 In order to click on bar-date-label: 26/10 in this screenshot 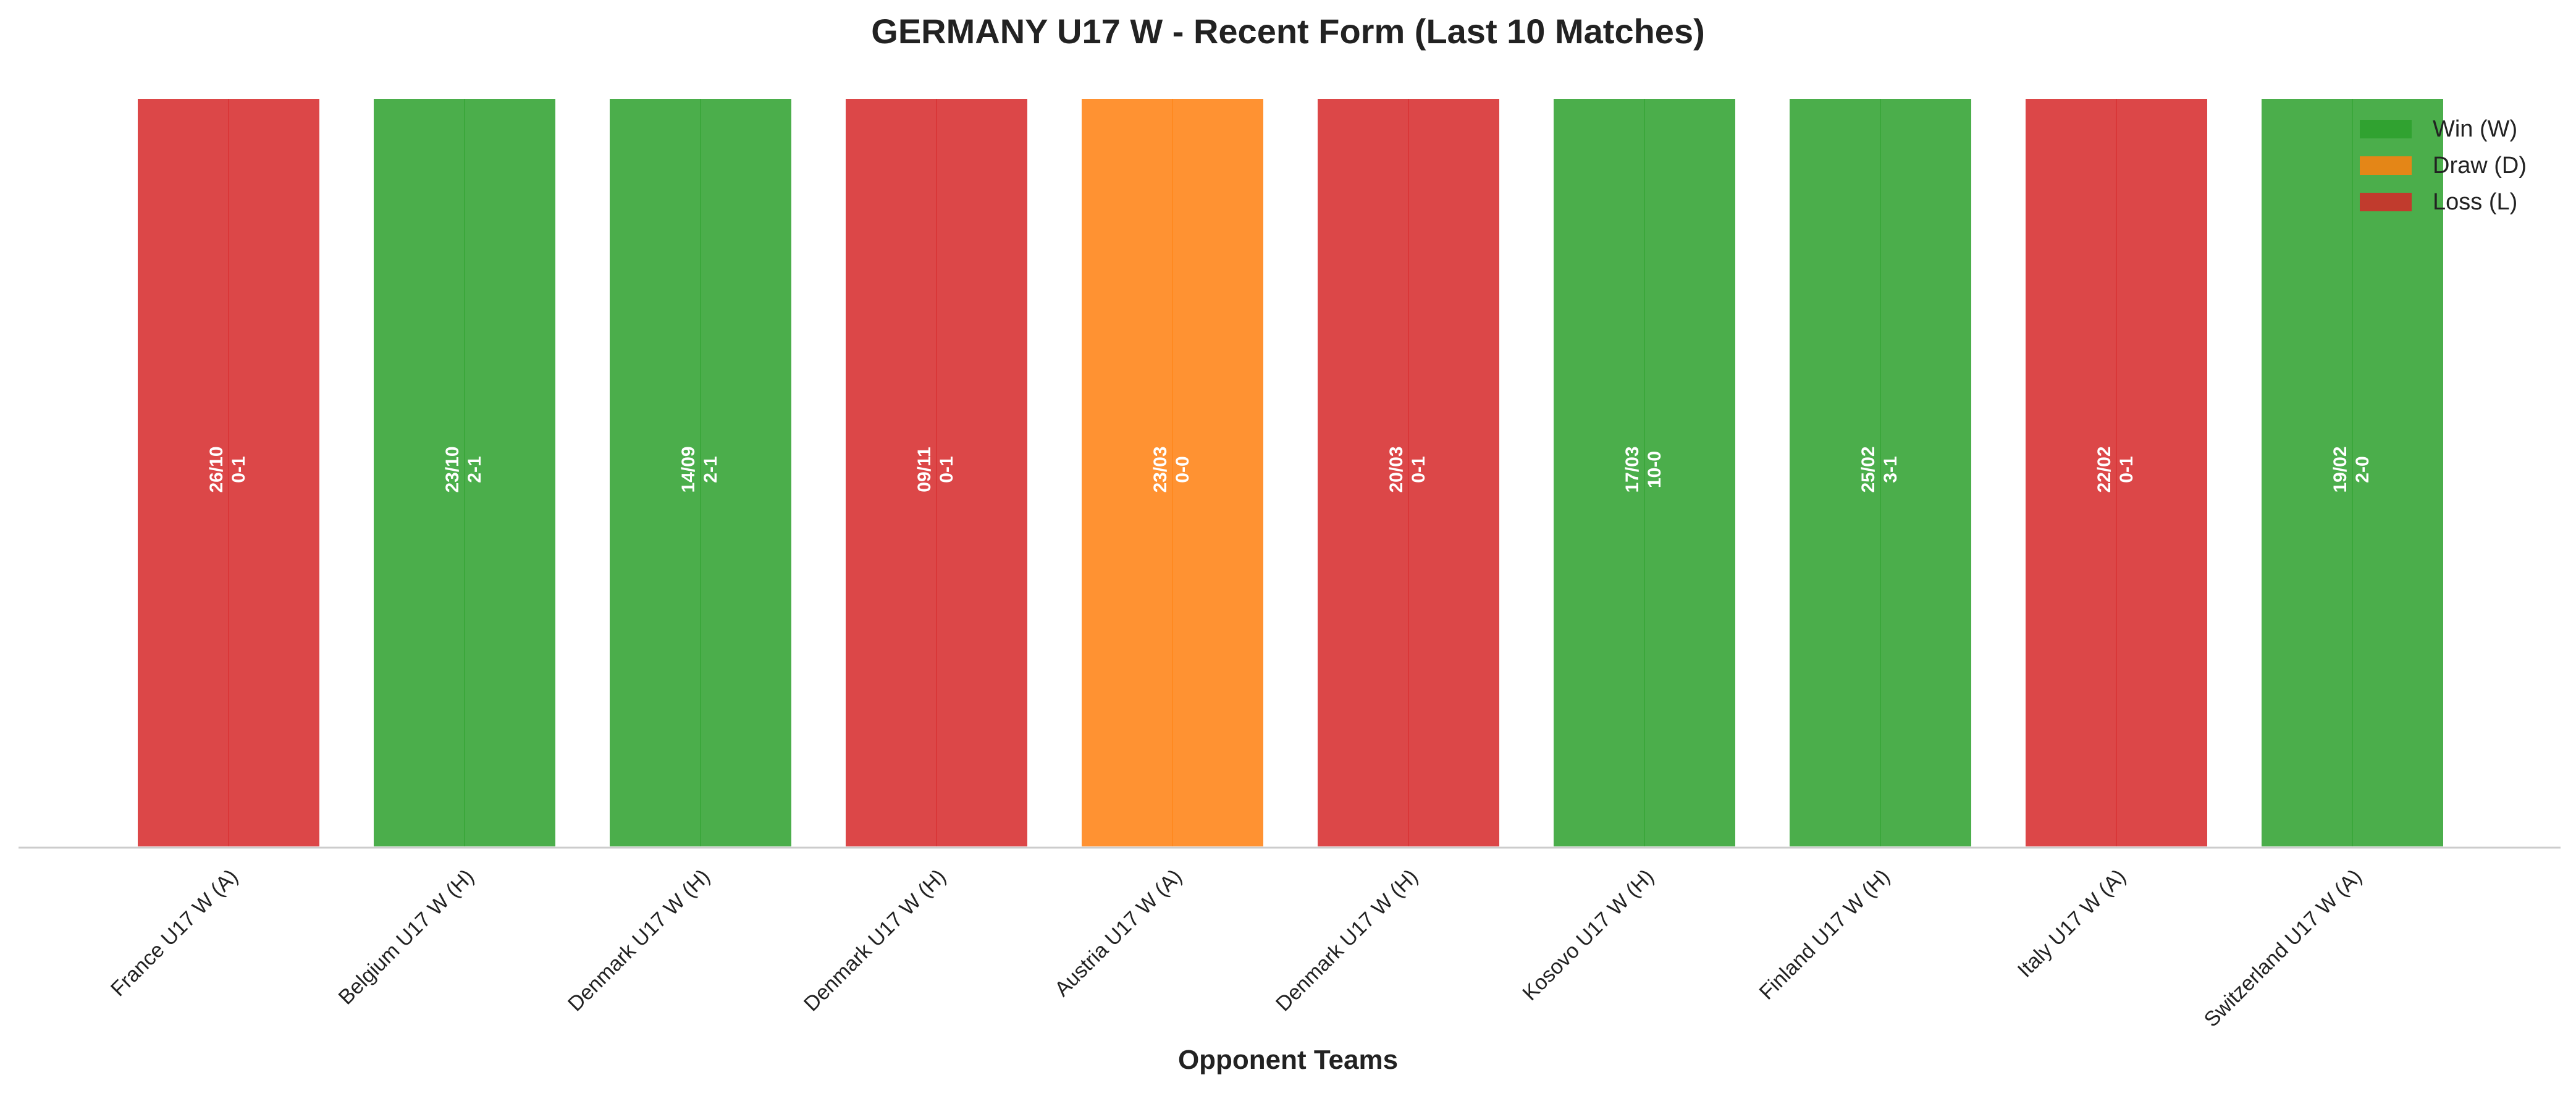, I will do `click(216, 469)`.